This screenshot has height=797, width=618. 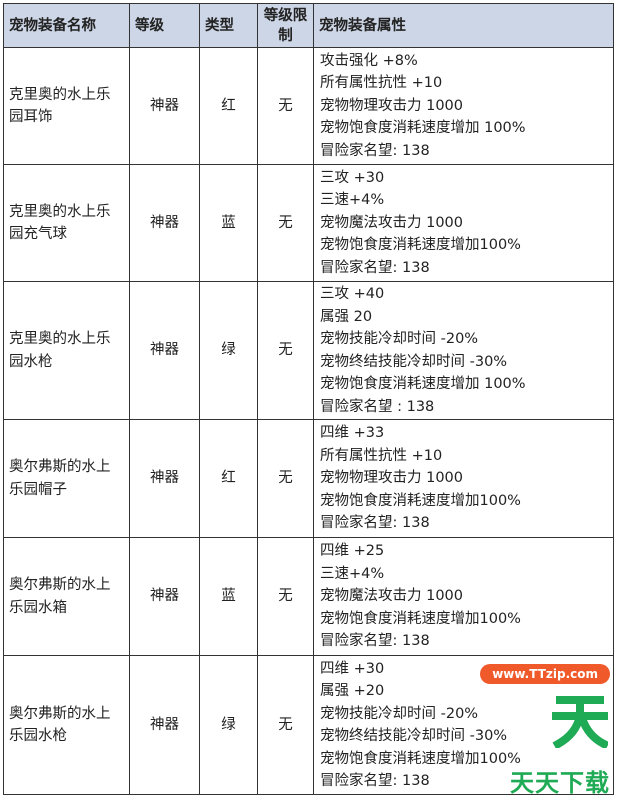 I want to click on header-level-limit: 等级限制, so click(x=285, y=25).